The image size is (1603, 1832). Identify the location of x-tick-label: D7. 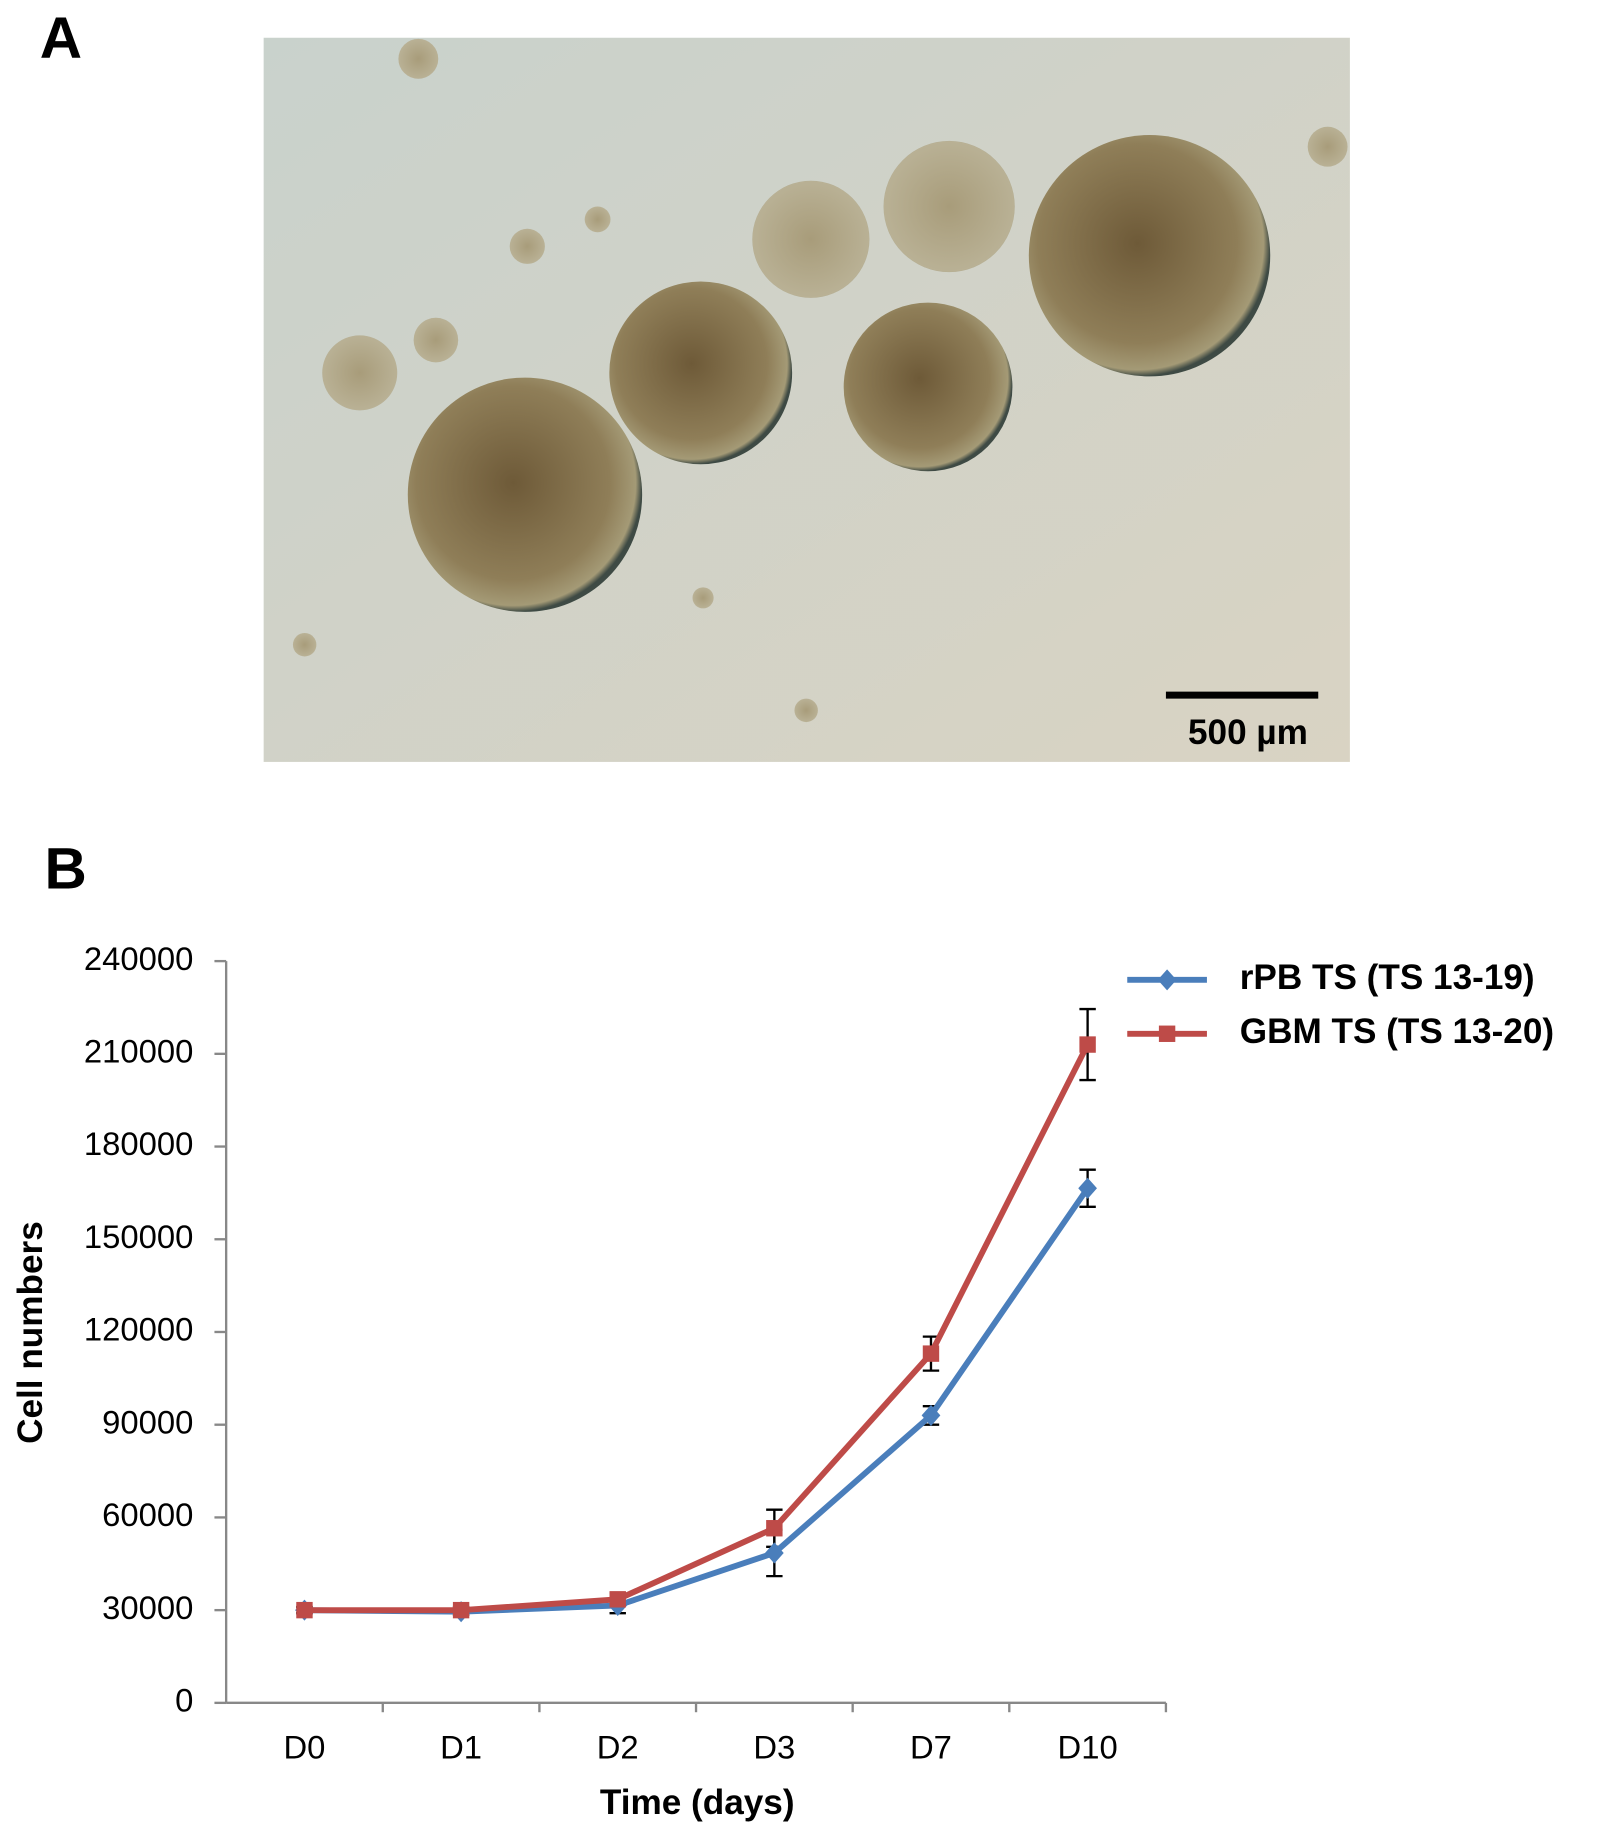
(931, 1746).